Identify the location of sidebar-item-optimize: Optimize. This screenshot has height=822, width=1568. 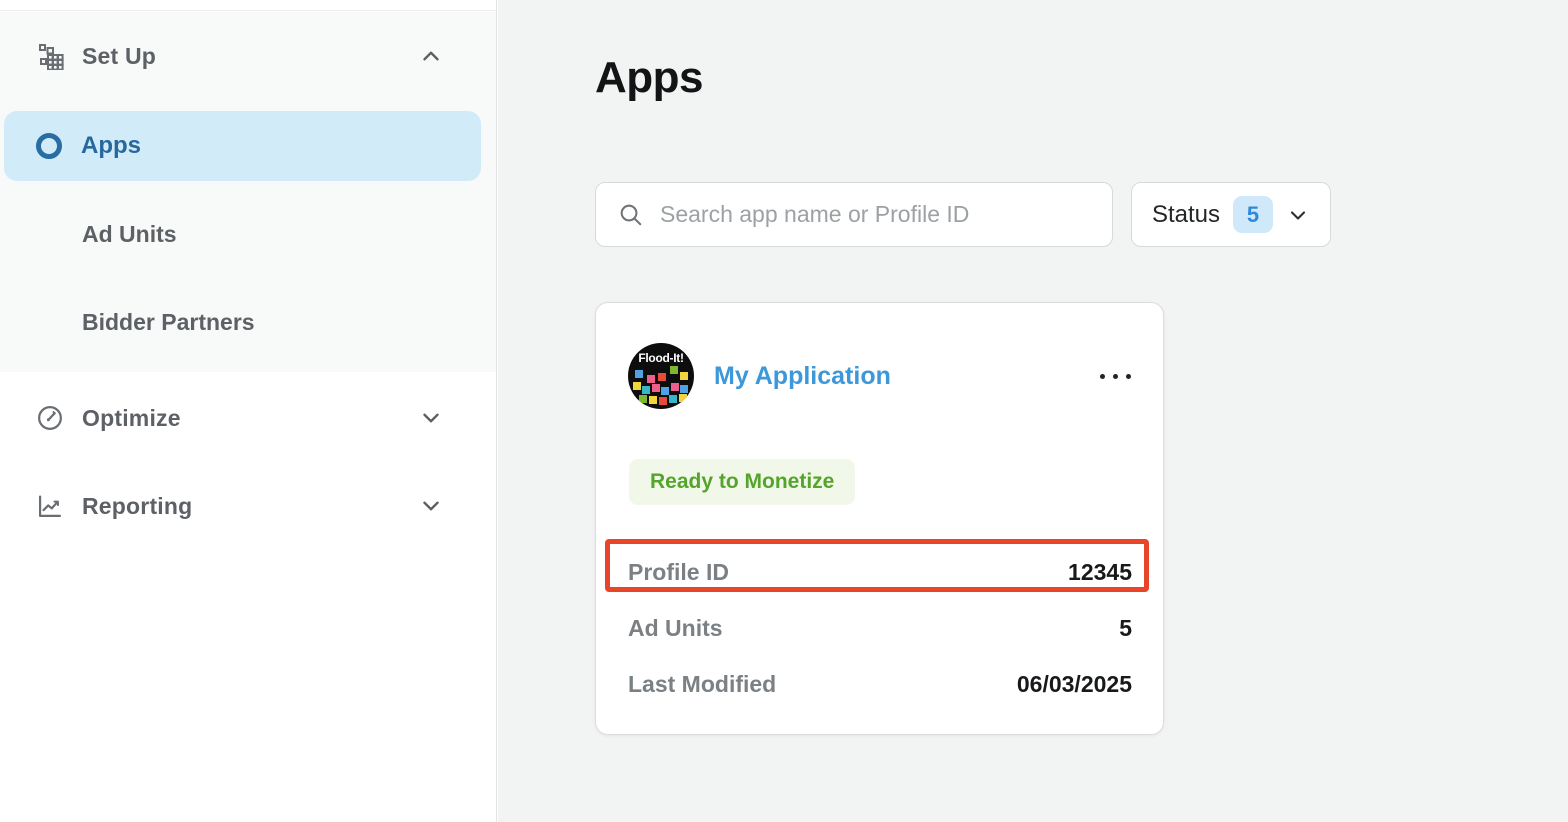
(248, 418).